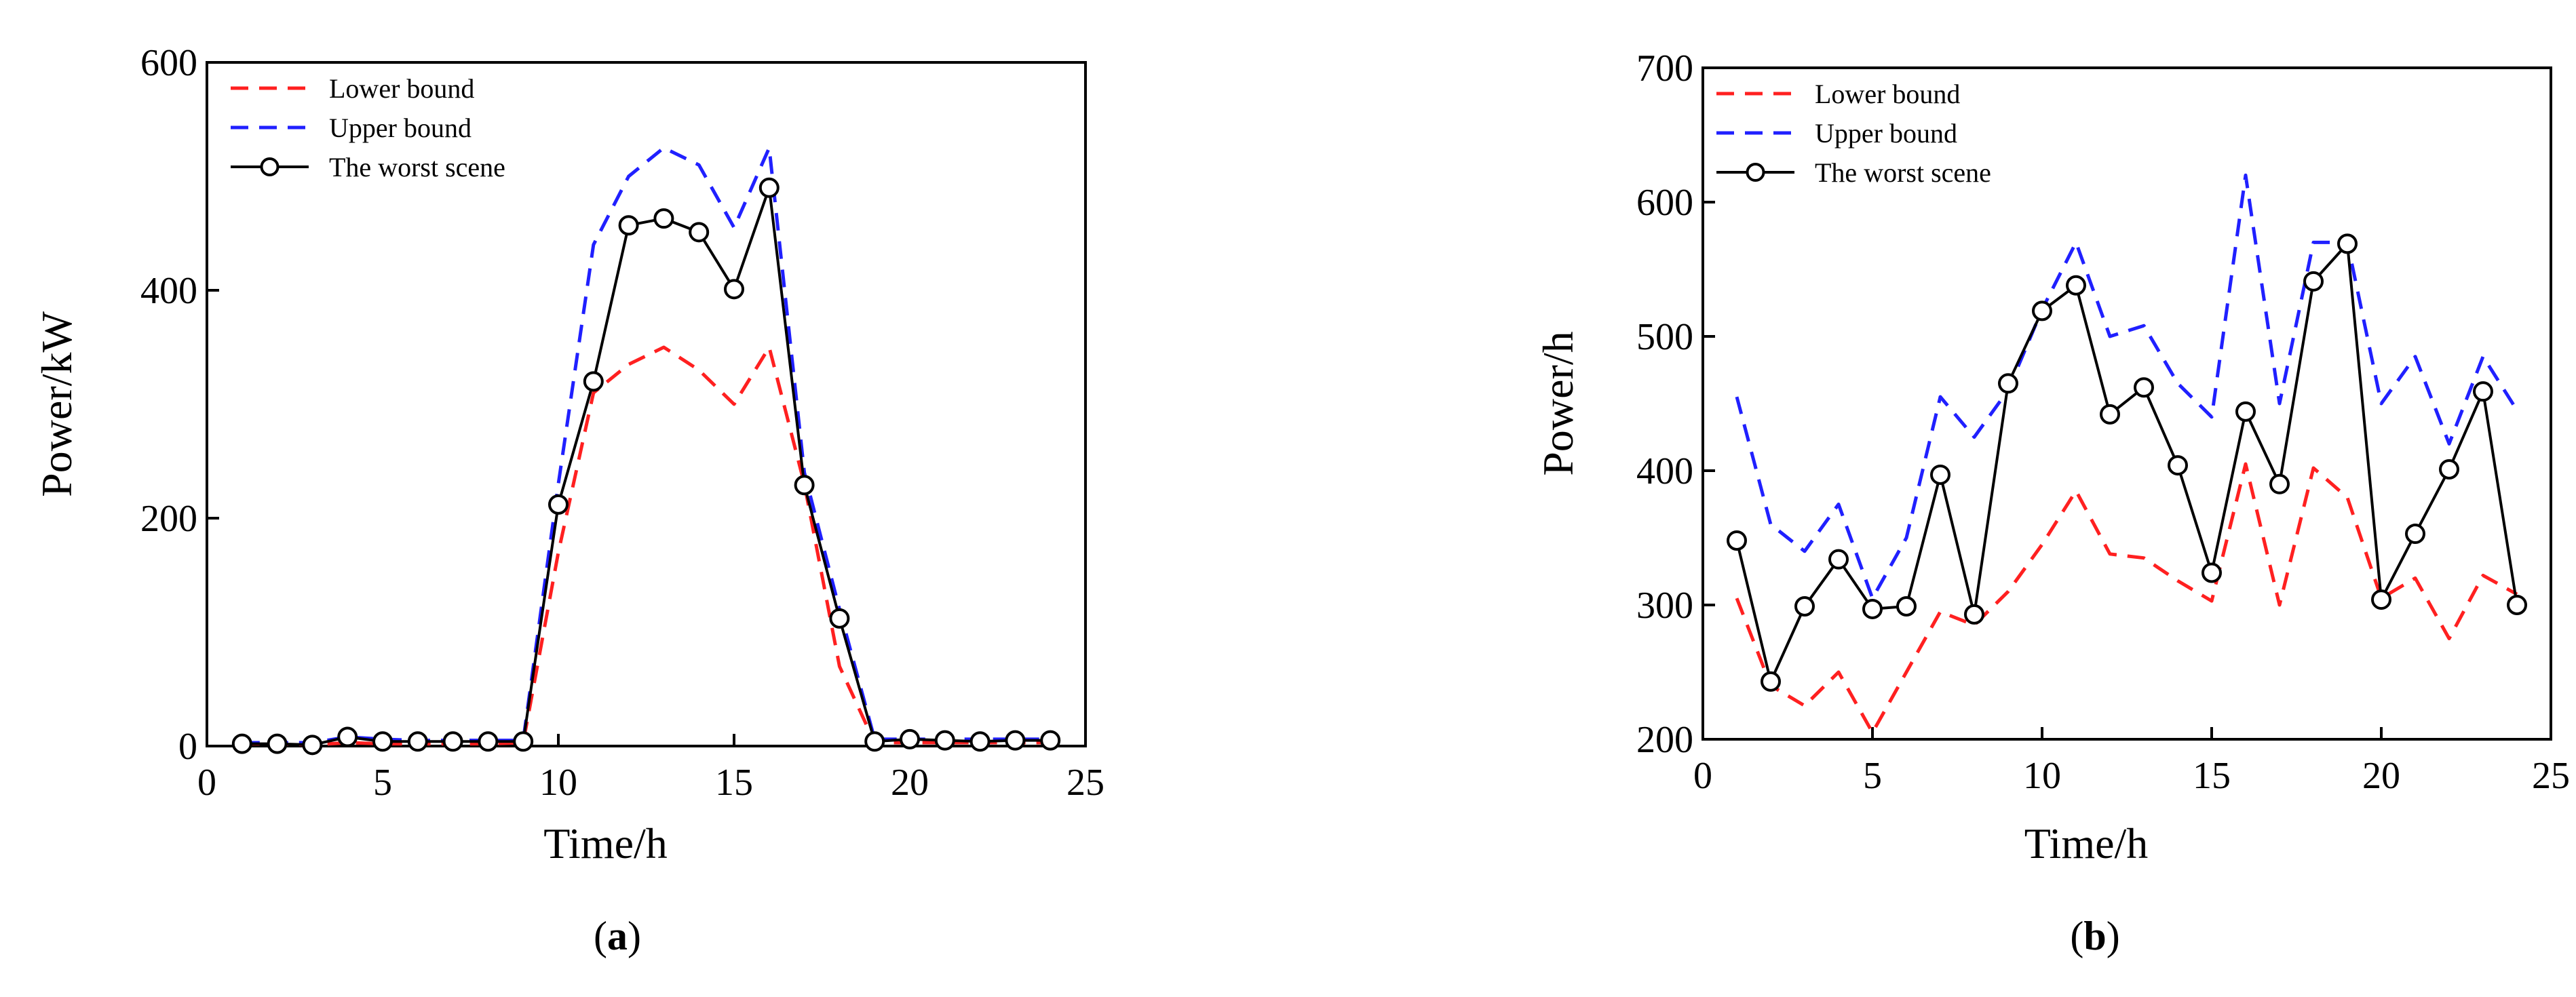  What do you see at coordinates (1558, 403) in the screenshot?
I see `y-axis-label: Power/h` at bounding box center [1558, 403].